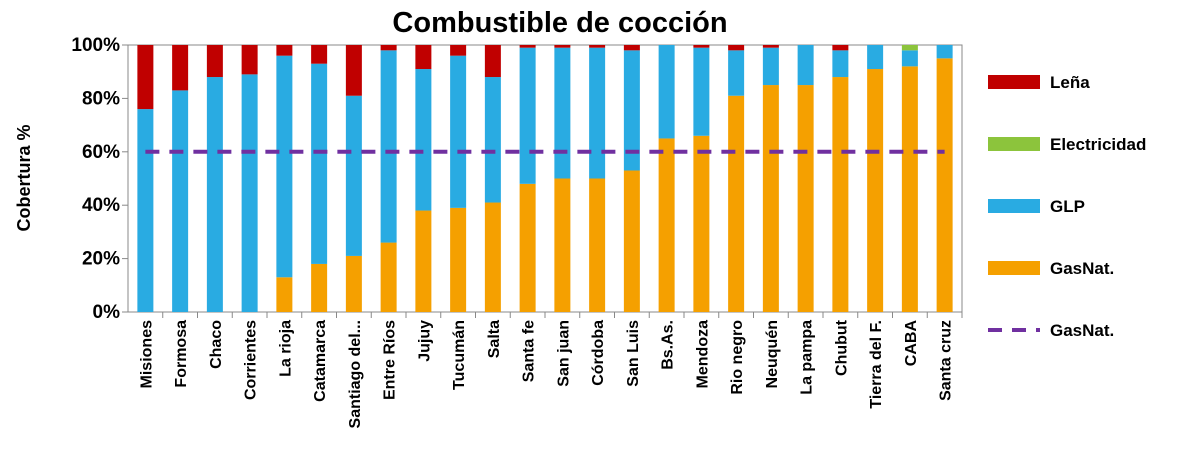  What do you see at coordinates (841, 347) in the screenshot?
I see `x-tick-label: Chubut` at bounding box center [841, 347].